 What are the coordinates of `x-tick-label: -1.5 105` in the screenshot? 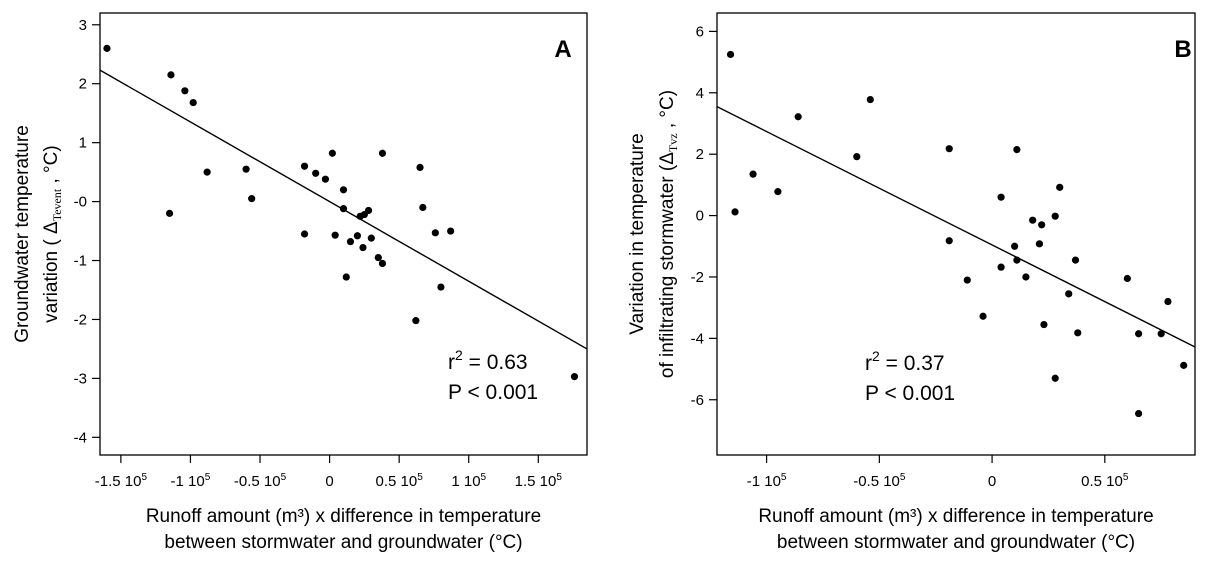 It's located at (121, 481).